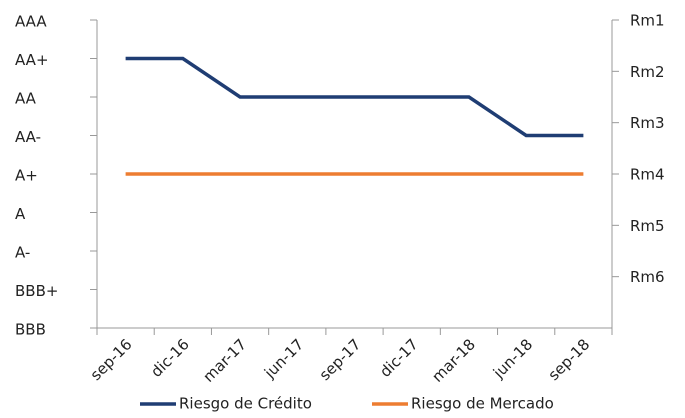  I want to click on x-tick-label: jun-18, so click(512, 358).